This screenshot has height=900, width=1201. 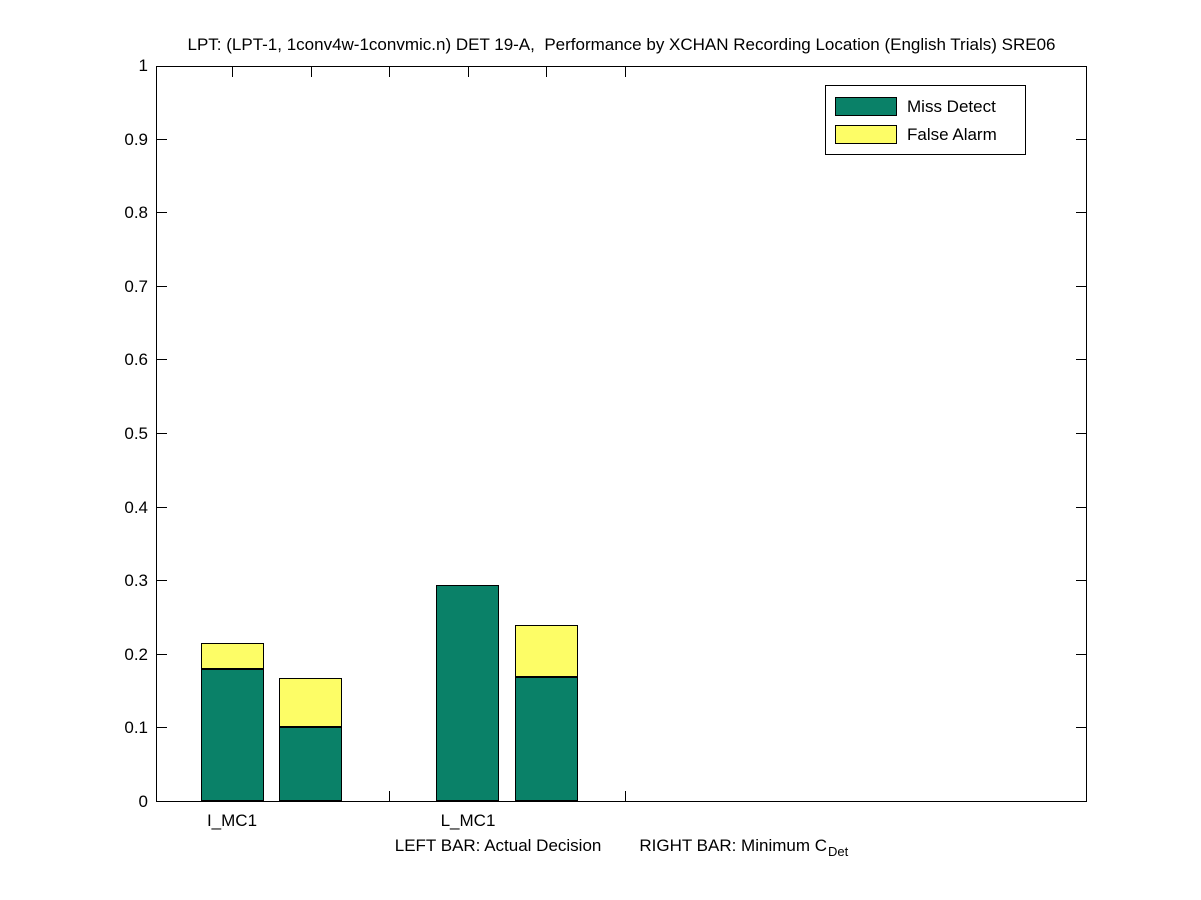 I want to click on y-tick-label: 0, so click(x=143, y=801).